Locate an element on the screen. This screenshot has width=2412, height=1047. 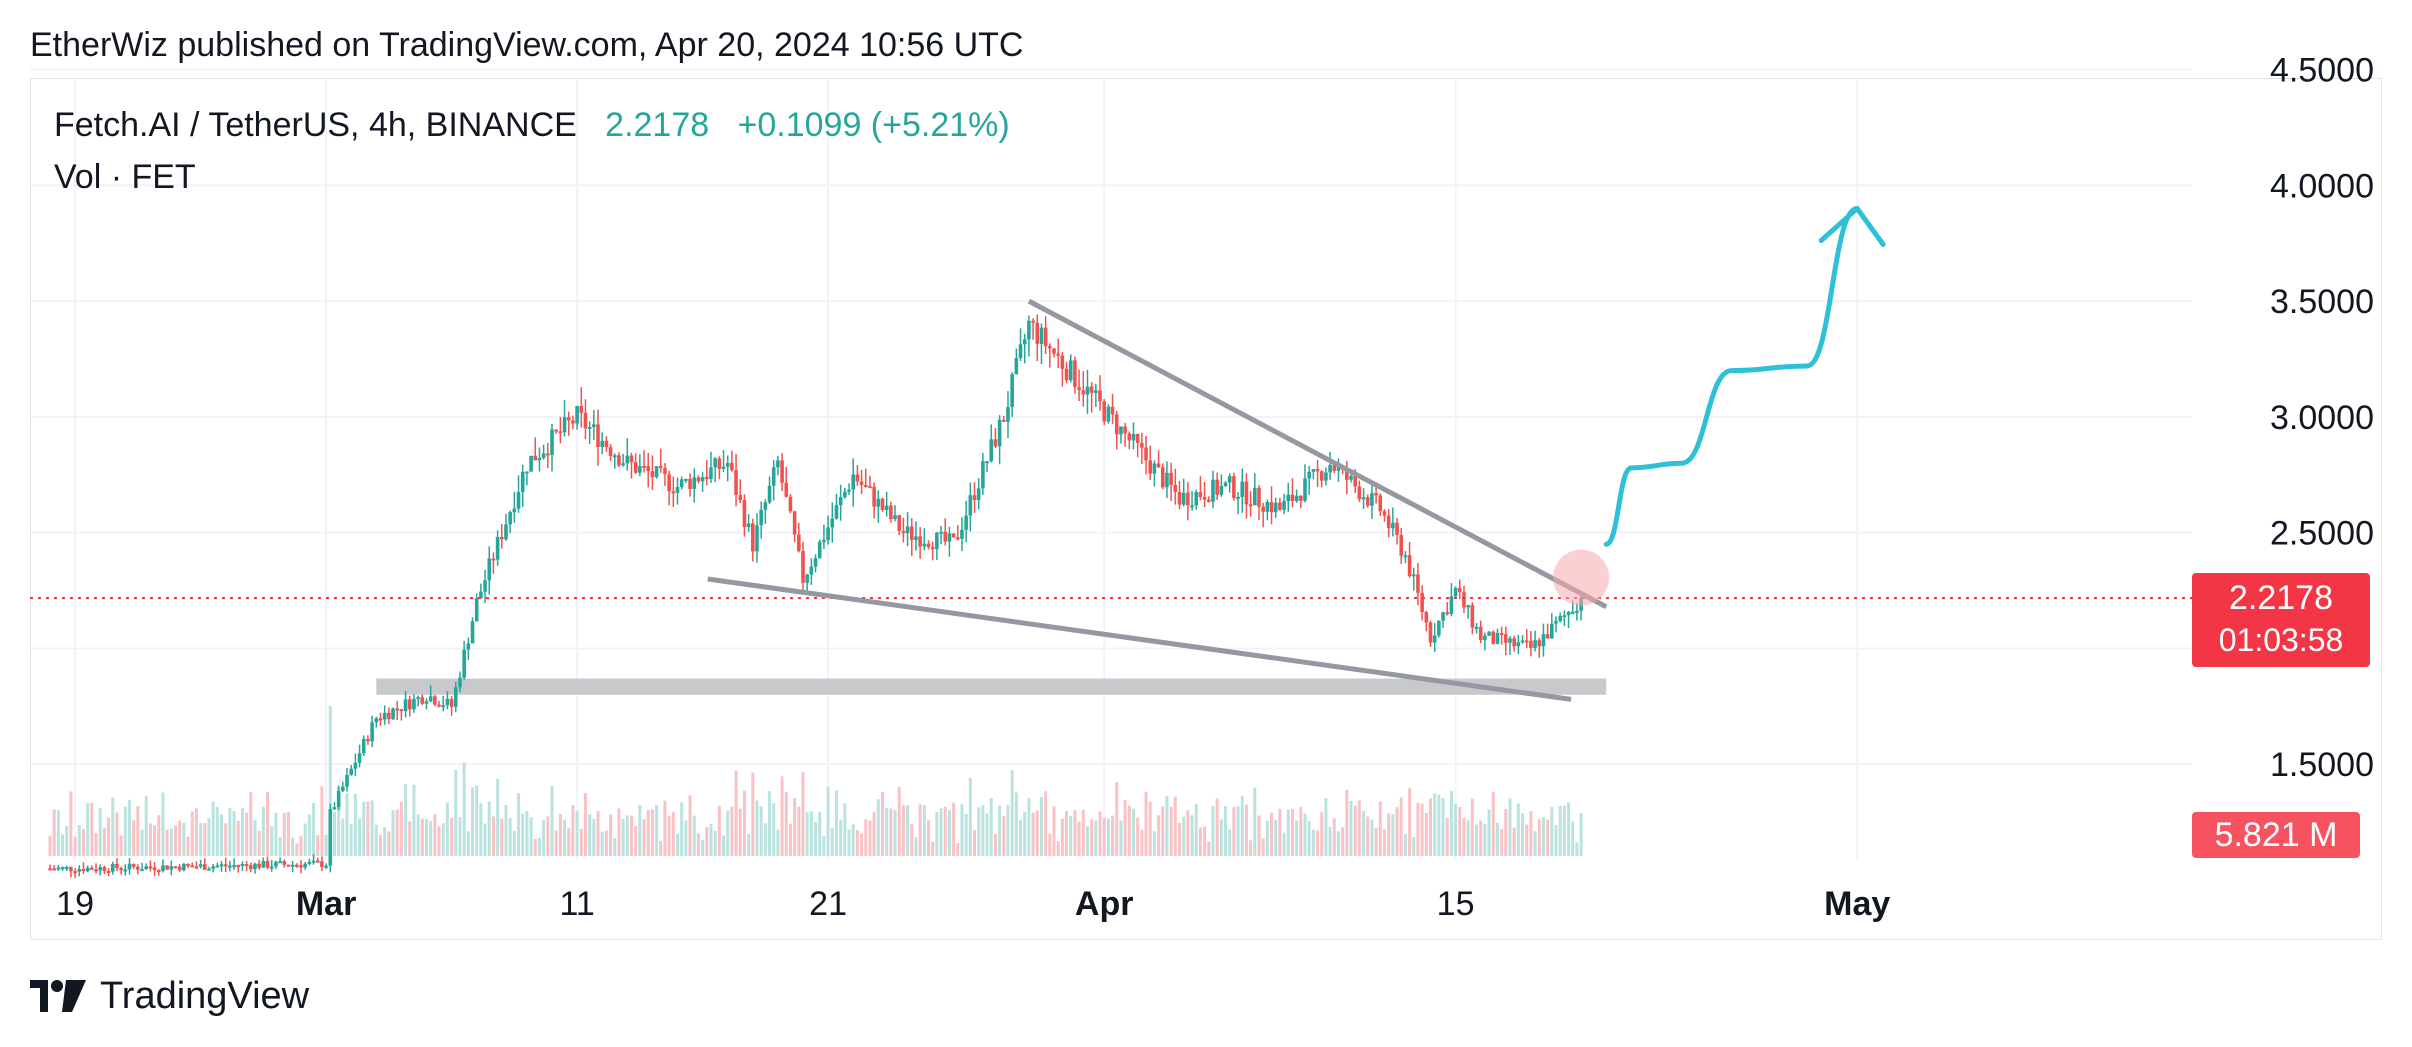
x-tick-label: Apr is located at coordinates (1104, 904).